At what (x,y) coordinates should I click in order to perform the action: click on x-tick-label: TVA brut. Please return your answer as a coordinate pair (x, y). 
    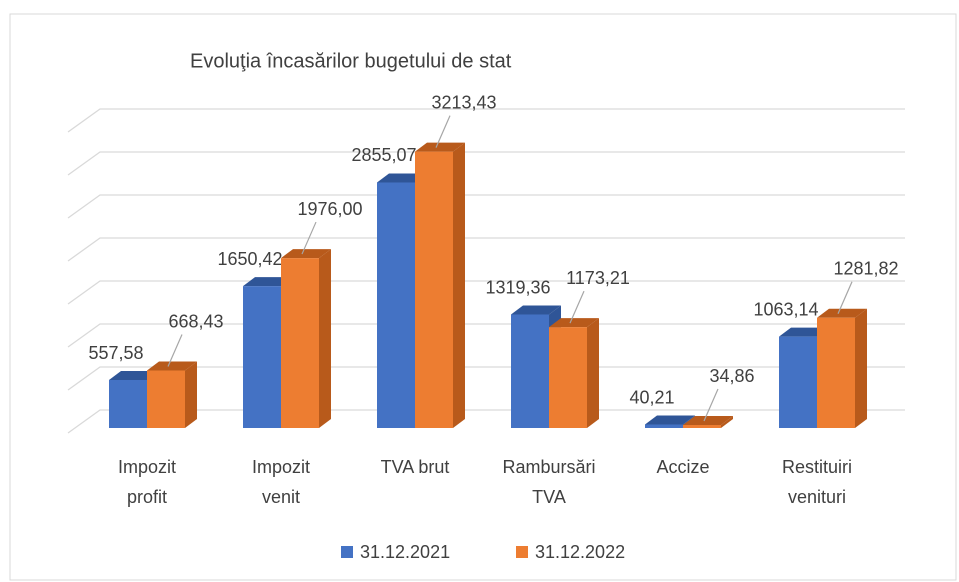
    Looking at the image, I should click on (415, 467).